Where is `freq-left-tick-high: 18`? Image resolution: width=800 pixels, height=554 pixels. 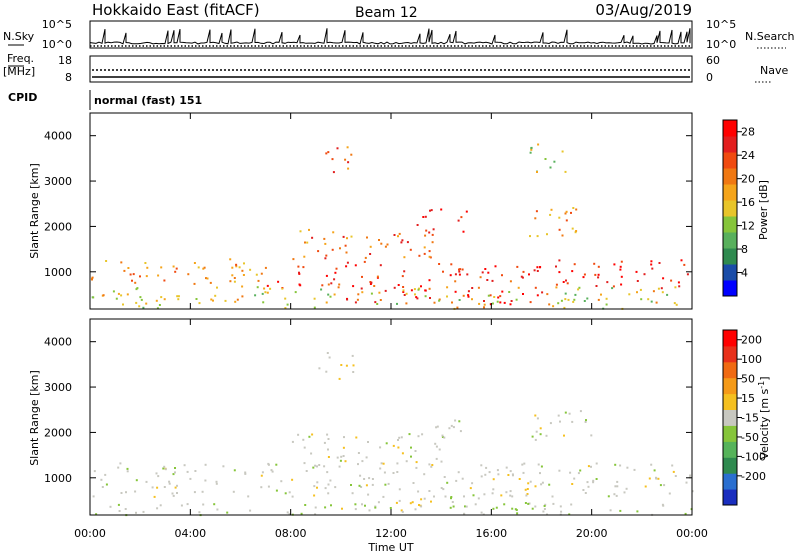
freq-left-tick-high: 18 is located at coordinates (65, 60).